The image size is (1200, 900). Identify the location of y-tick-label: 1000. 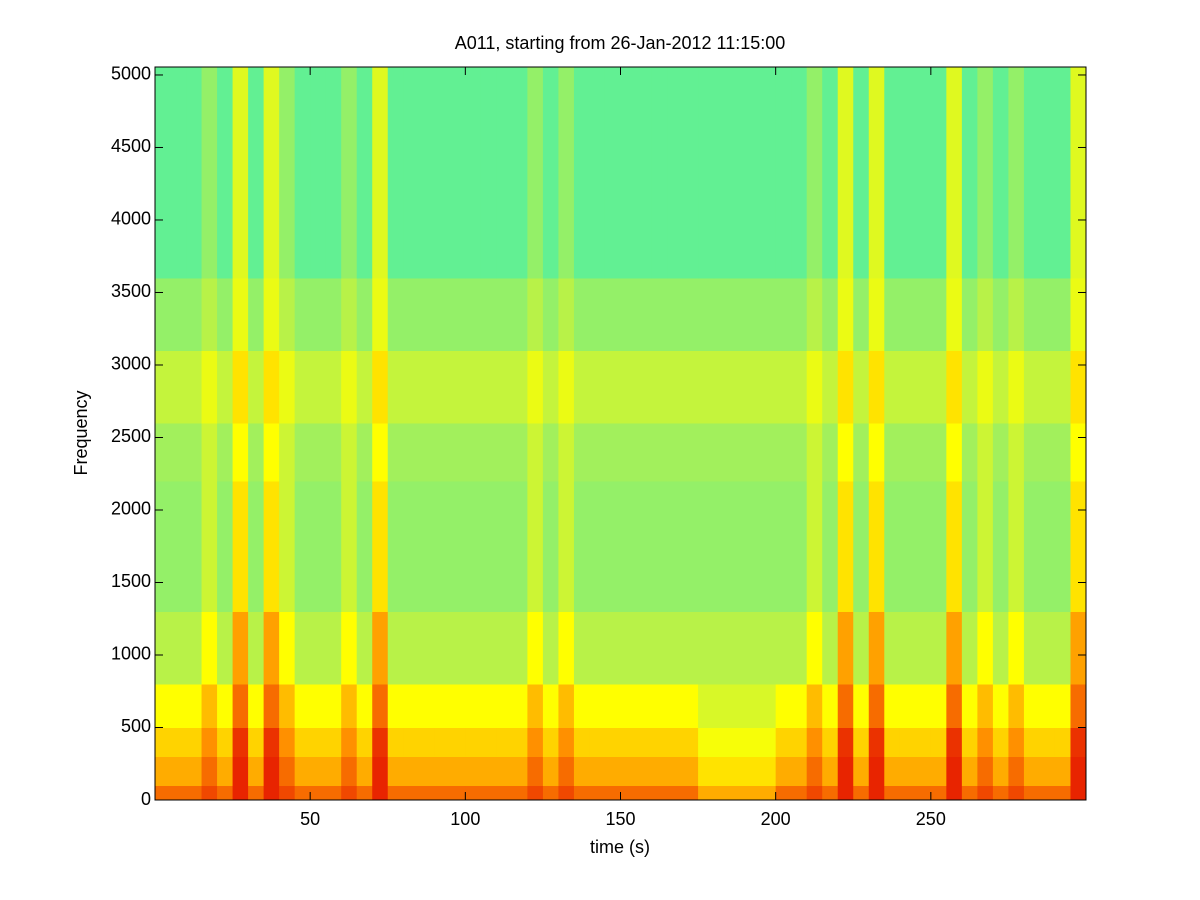
(131, 654).